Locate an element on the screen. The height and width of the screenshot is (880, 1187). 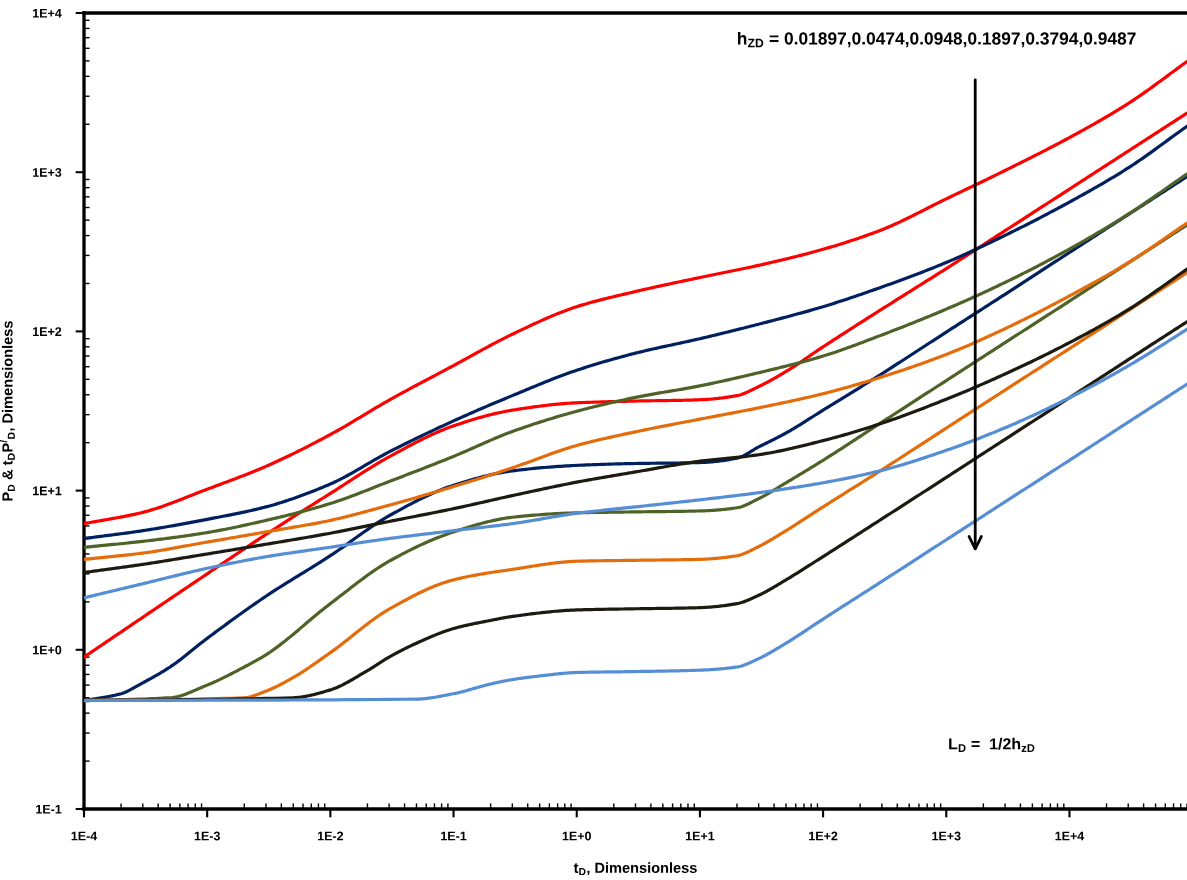
x-tick-label: 1E+1 is located at coordinates (700, 836).